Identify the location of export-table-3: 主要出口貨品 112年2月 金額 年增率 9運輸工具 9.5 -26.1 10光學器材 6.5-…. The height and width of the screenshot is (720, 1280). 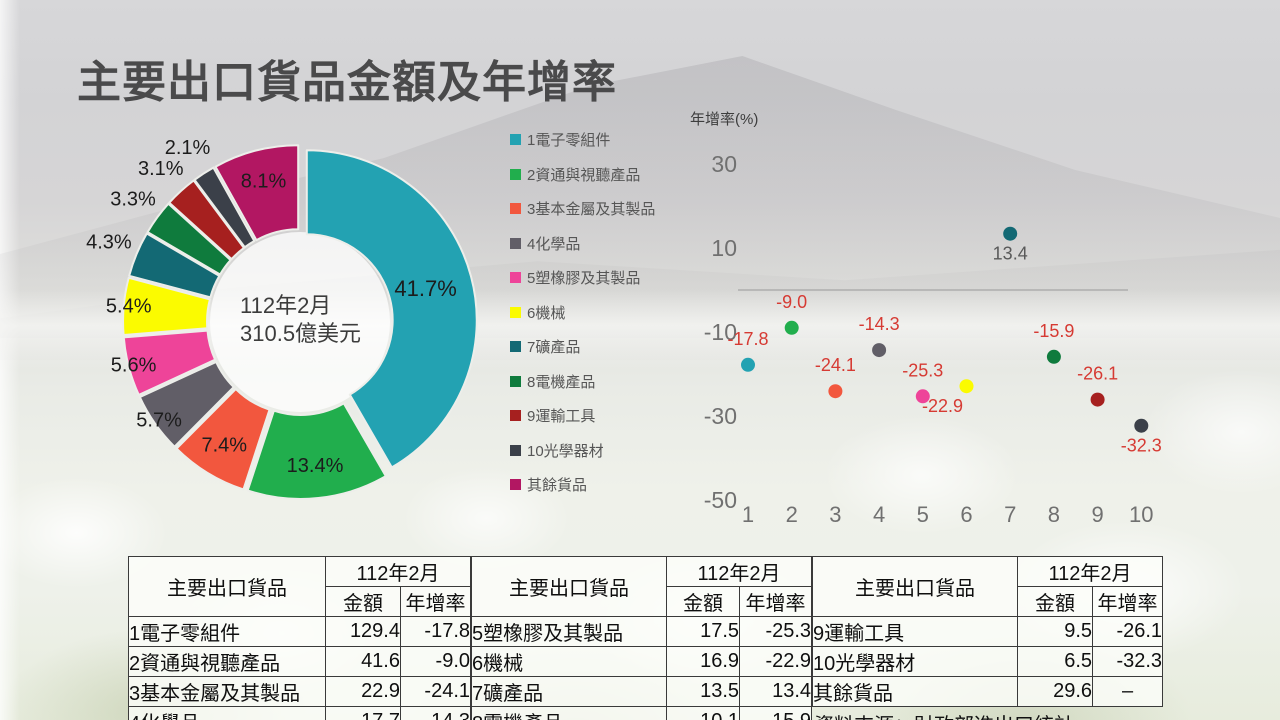
(988, 631).